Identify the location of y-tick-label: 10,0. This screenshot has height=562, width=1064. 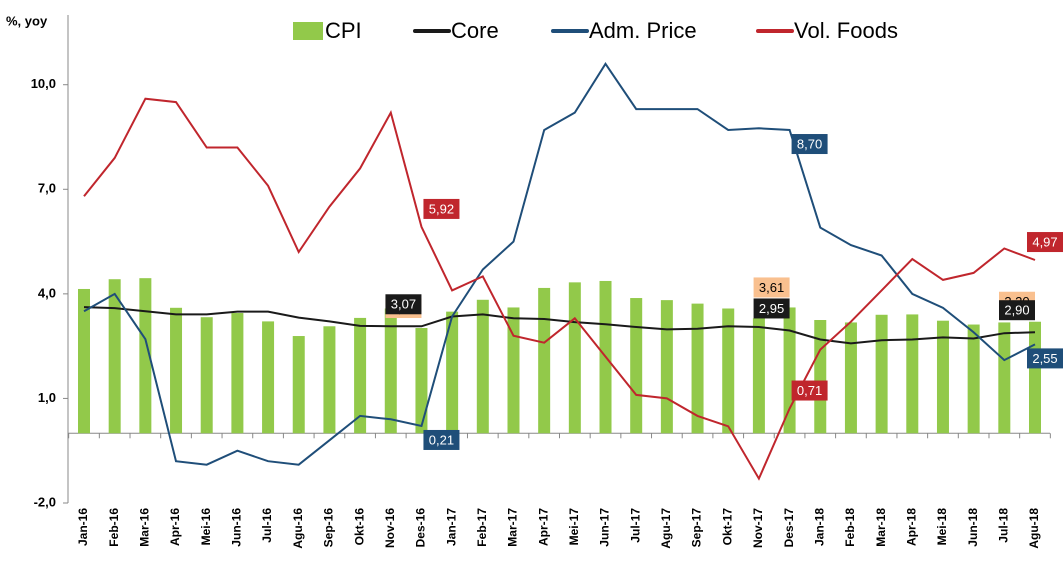
(43, 83).